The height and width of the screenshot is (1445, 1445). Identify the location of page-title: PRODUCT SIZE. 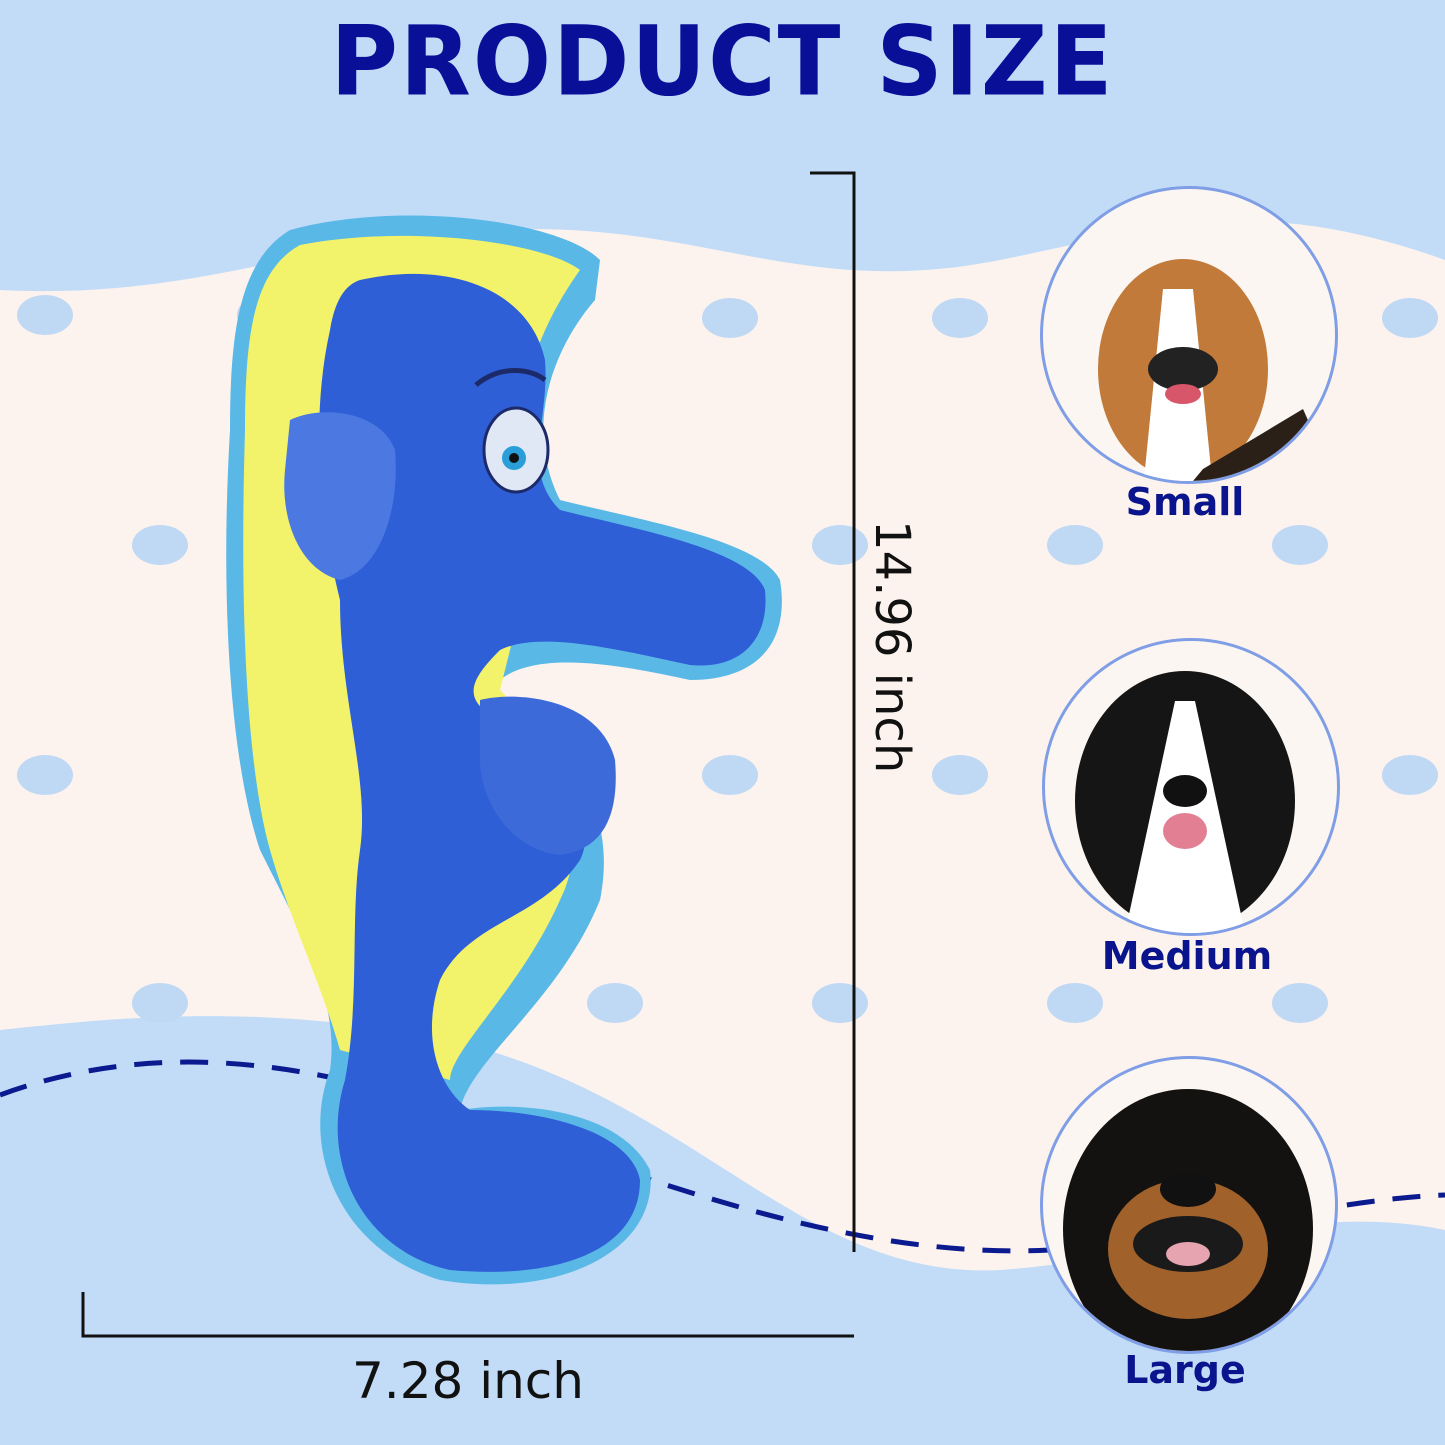
(722, 61).